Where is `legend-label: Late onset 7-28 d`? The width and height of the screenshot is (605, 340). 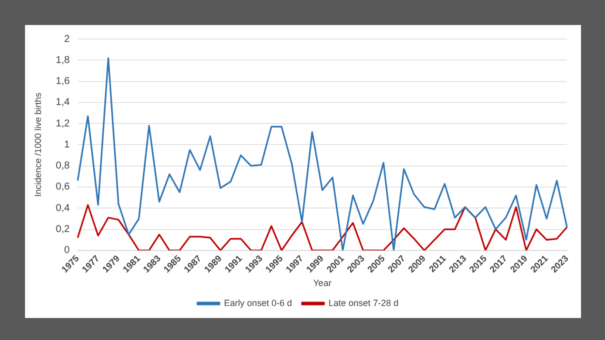 legend-label: Late onset 7-28 d is located at coordinates (363, 303).